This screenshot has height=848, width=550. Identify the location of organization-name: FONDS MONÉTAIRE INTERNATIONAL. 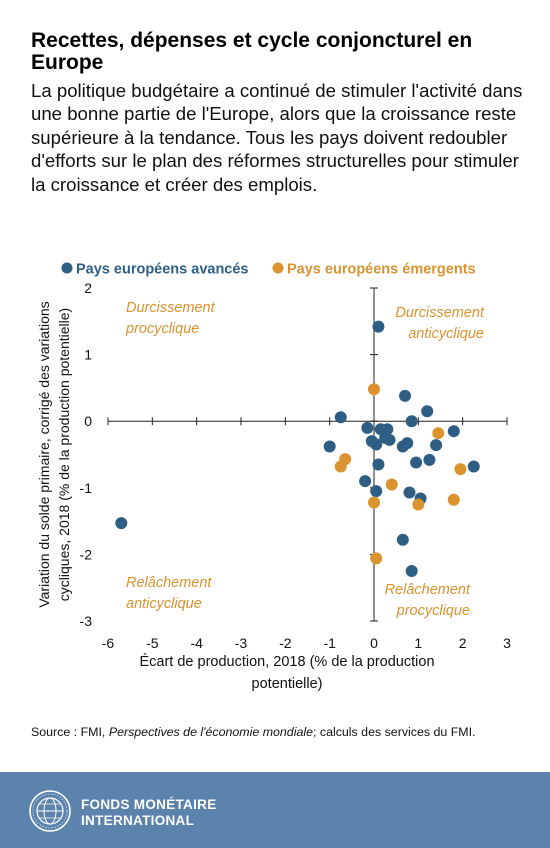
(149, 813).